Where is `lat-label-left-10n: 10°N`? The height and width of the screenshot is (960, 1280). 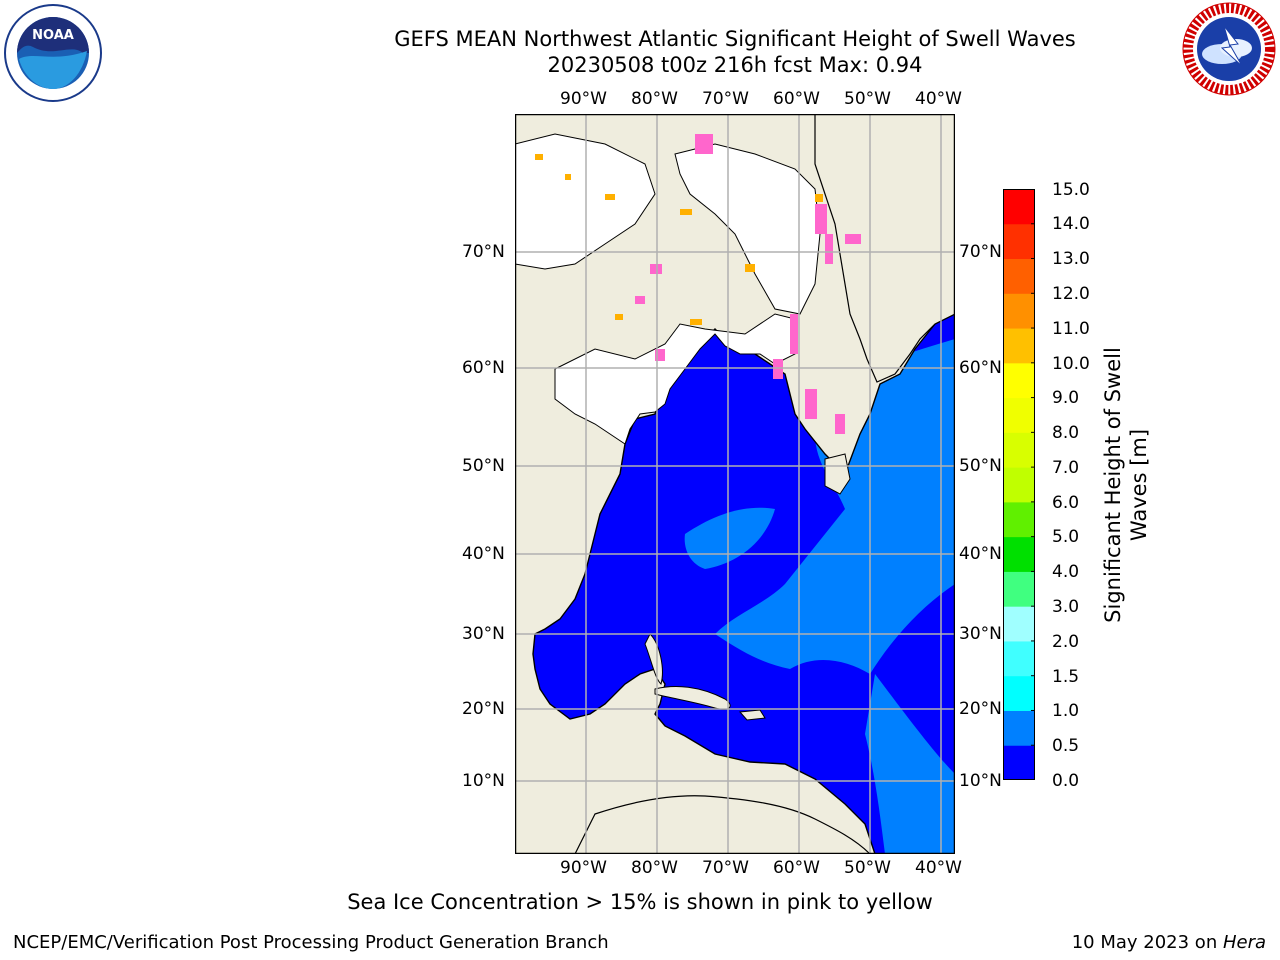
lat-label-left-10n: 10°N is located at coordinates (483, 781).